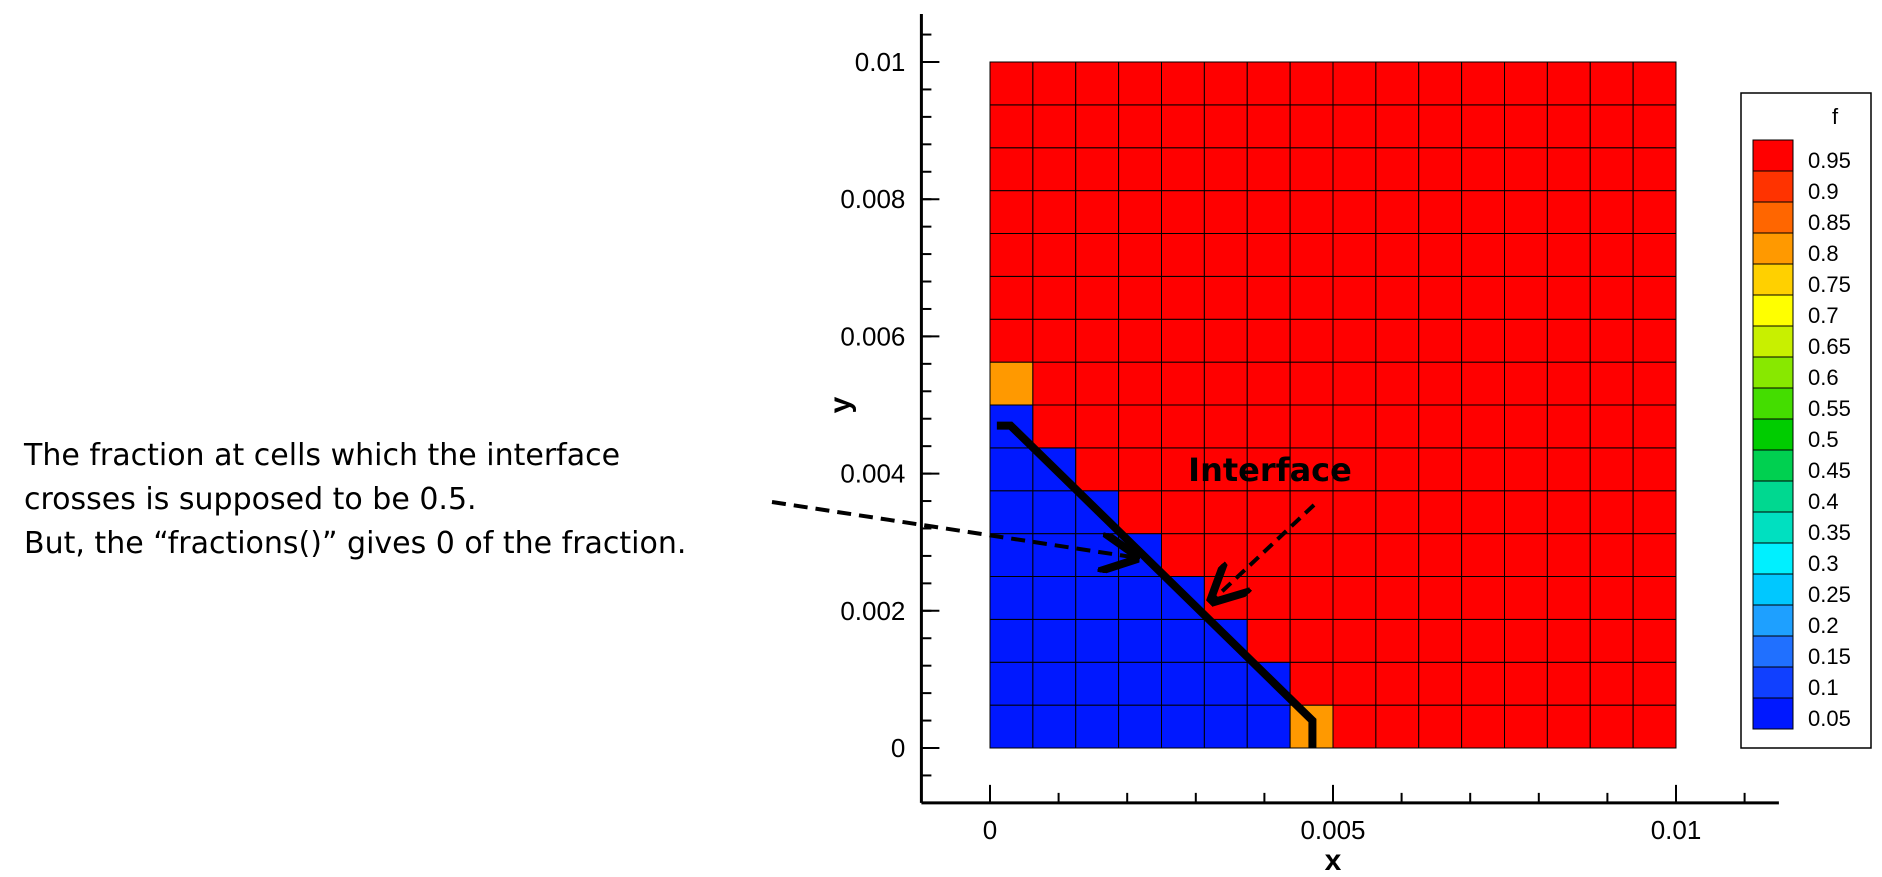 The height and width of the screenshot is (877, 1882). What do you see at coordinates (1333, 860) in the screenshot?
I see `x-axis-title: x` at bounding box center [1333, 860].